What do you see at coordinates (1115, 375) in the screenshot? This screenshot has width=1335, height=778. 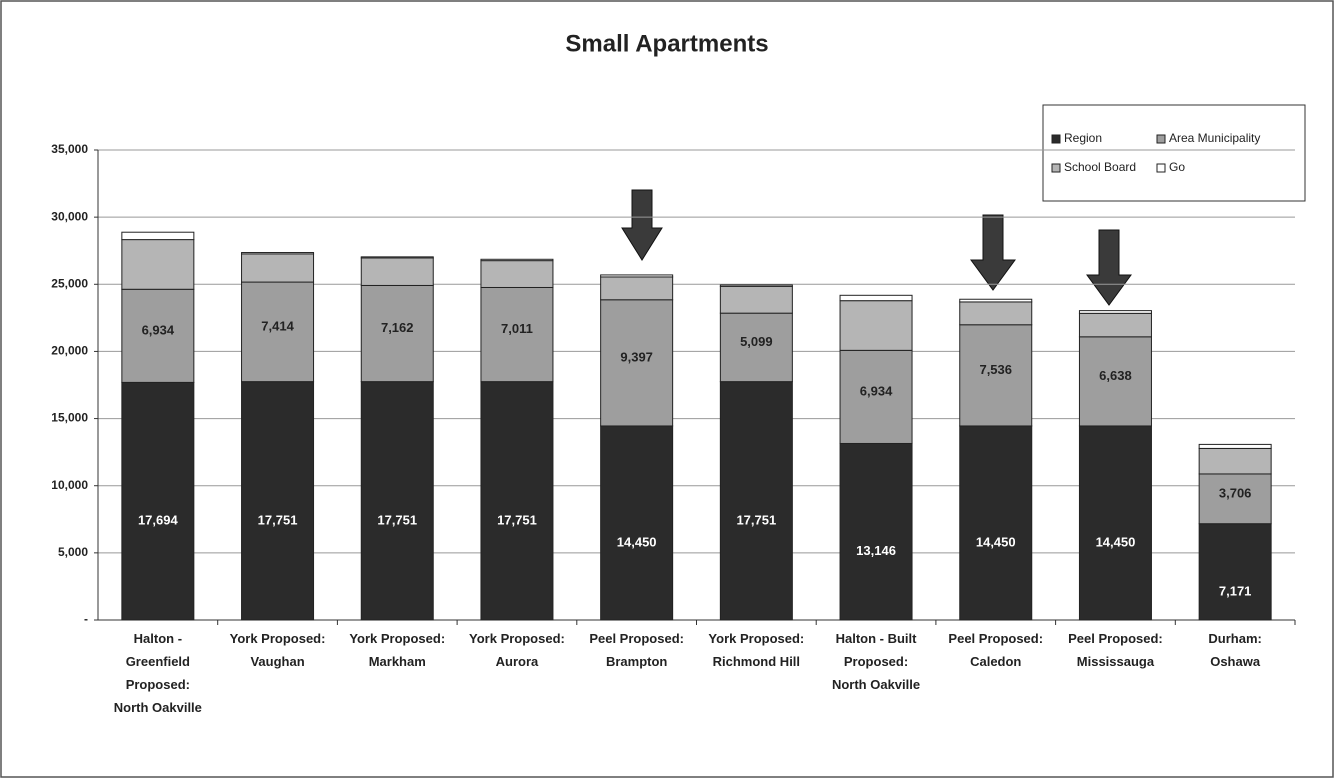 I see `data-label: 6,638` at bounding box center [1115, 375].